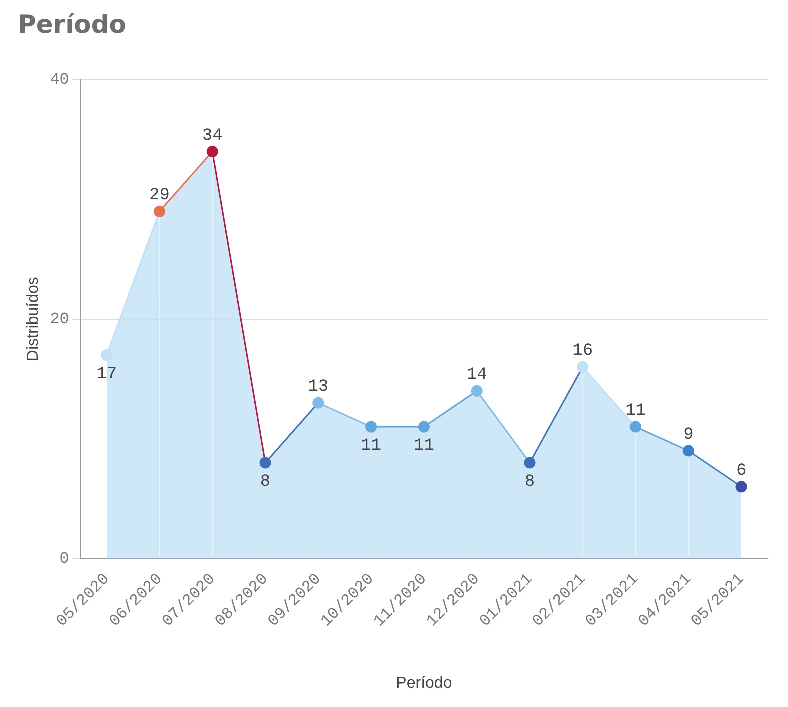  What do you see at coordinates (72, 24) in the screenshot?
I see `chart-title: Período` at bounding box center [72, 24].